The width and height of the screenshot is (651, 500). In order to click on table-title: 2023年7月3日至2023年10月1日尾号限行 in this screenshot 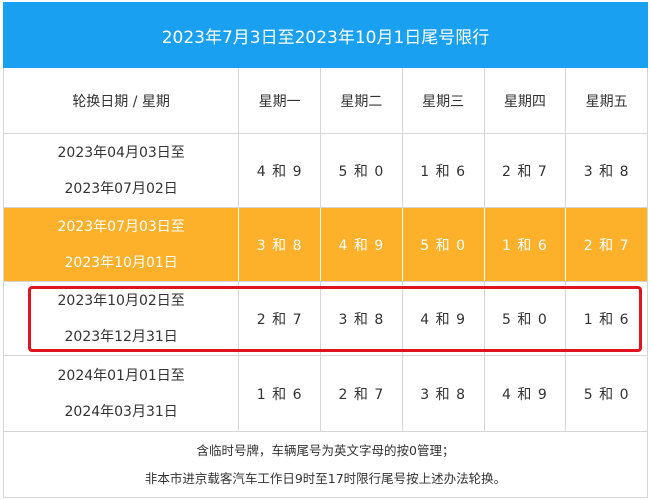, I will do `click(325, 35)`.